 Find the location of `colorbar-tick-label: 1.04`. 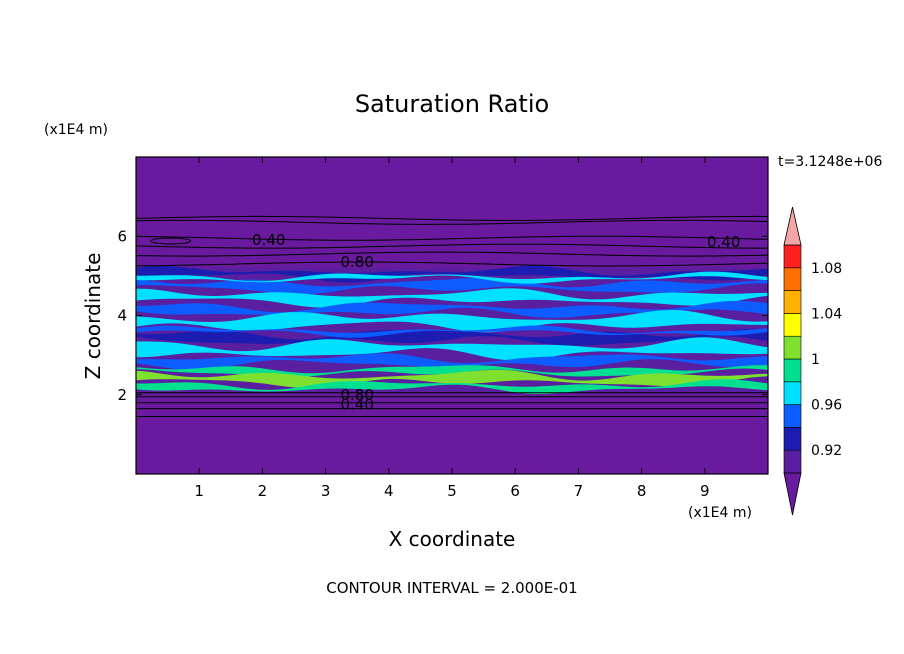

colorbar-tick-label: 1.04 is located at coordinates (826, 314).